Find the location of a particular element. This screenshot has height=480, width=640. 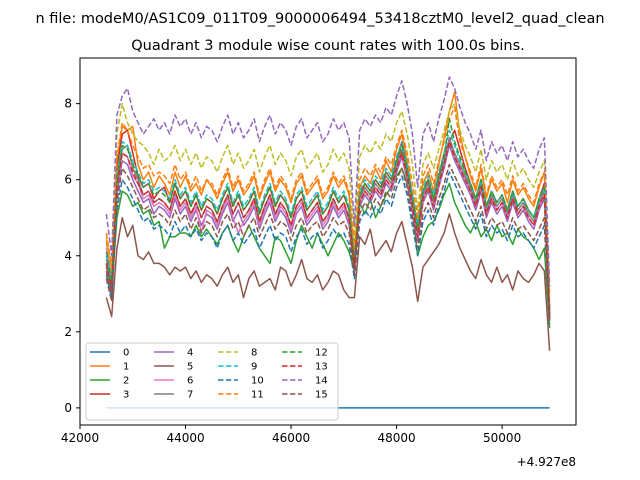

x-axis-offset-label: +4.927e8 is located at coordinates (546, 462).